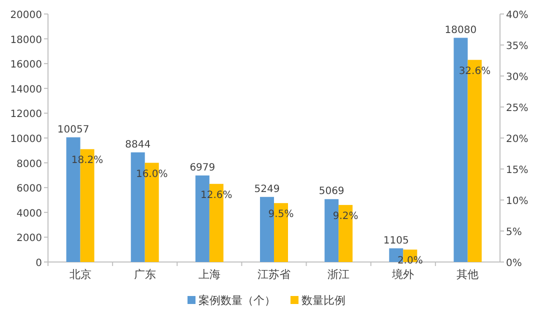 The width and height of the screenshot is (534, 325). I want to click on data-label: 18080, so click(460, 30).